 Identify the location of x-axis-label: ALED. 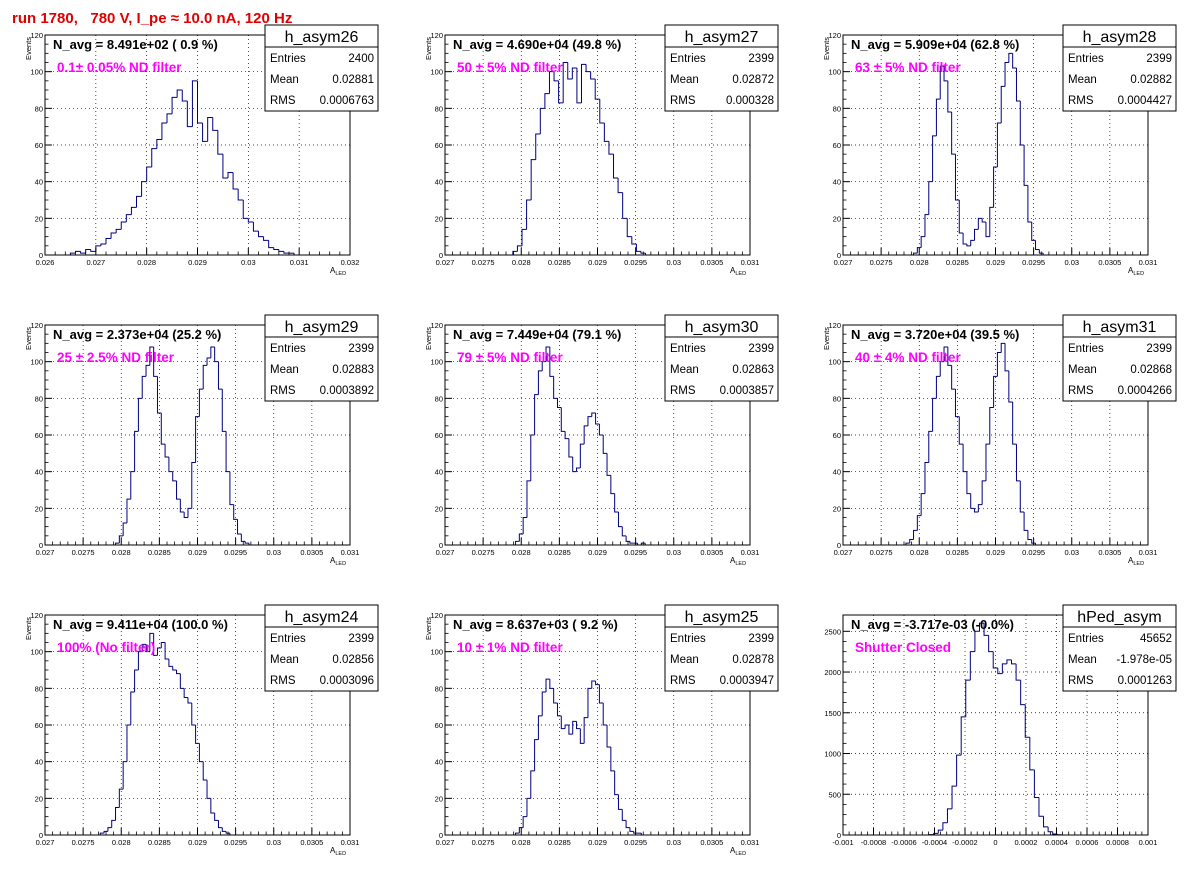
(338, 561).